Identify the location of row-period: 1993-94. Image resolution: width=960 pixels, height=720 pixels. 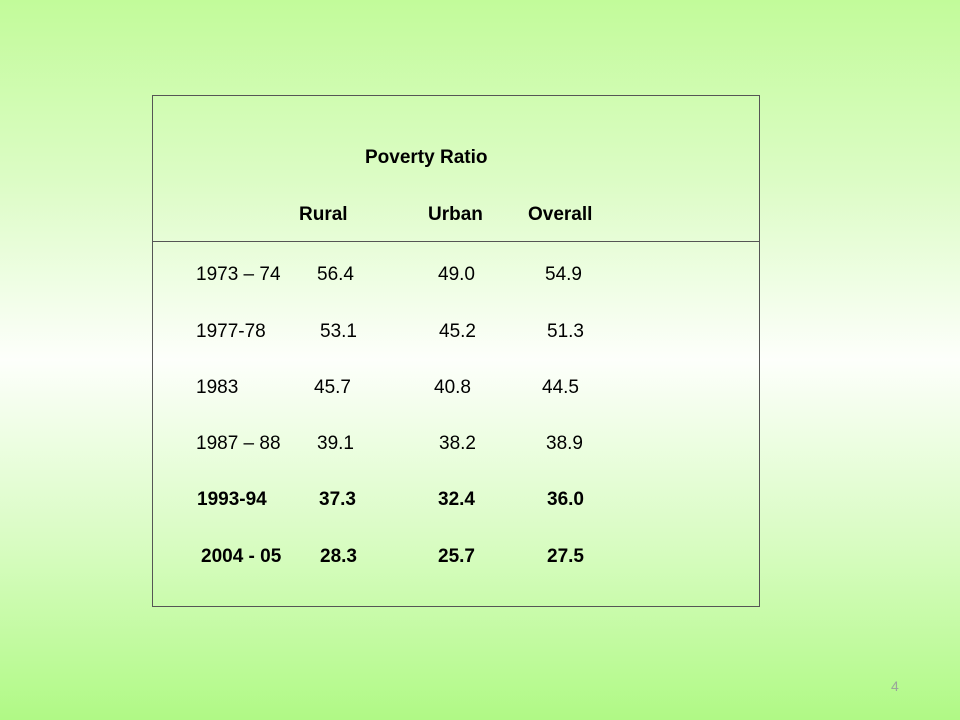
(232, 499).